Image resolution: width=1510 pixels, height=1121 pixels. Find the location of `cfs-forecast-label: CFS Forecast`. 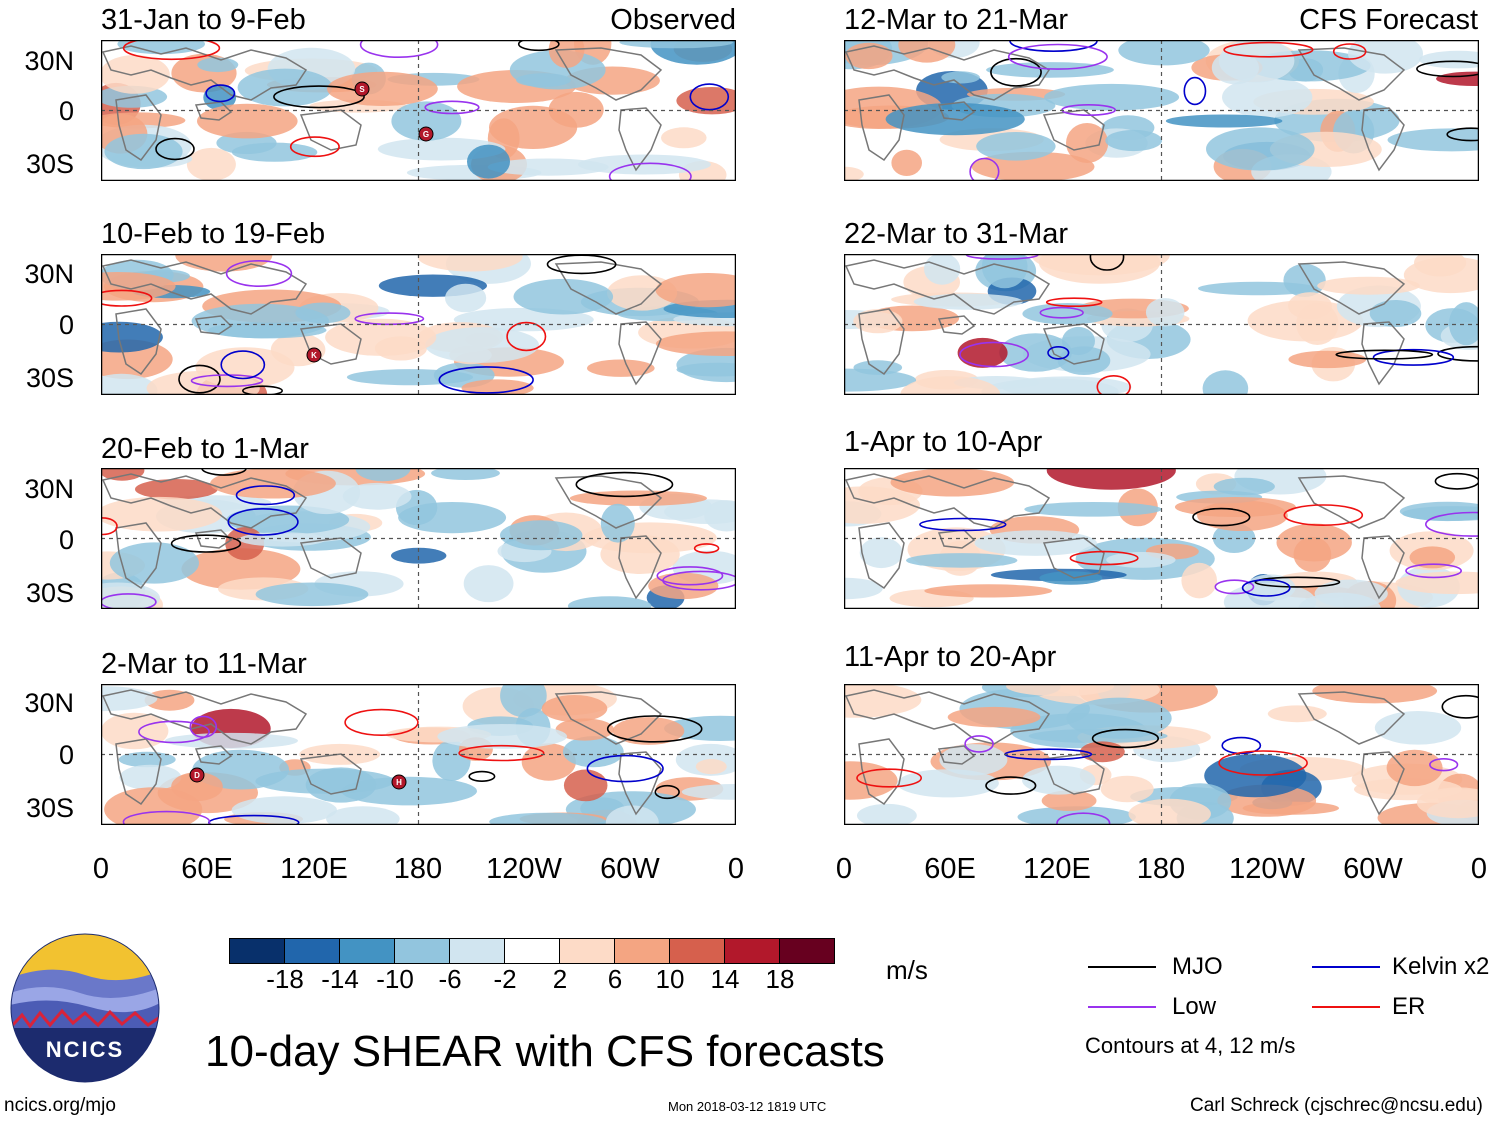

cfs-forecast-label: CFS Forecast is located at coordinates (1388, 20).